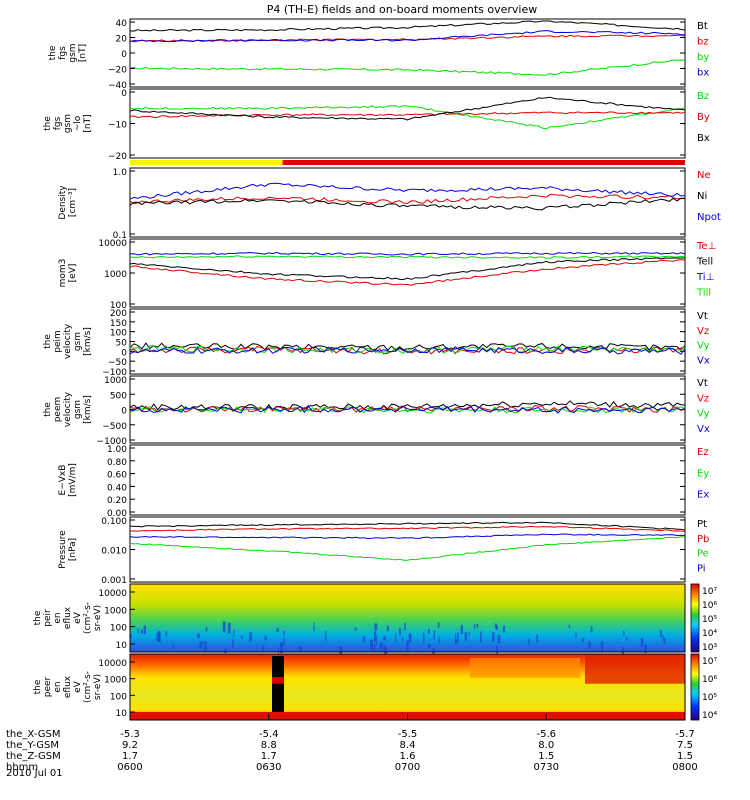 The width and height of the screenshot is (750, 800). I want to click on legend-entry: Bz, so click(703, 96).